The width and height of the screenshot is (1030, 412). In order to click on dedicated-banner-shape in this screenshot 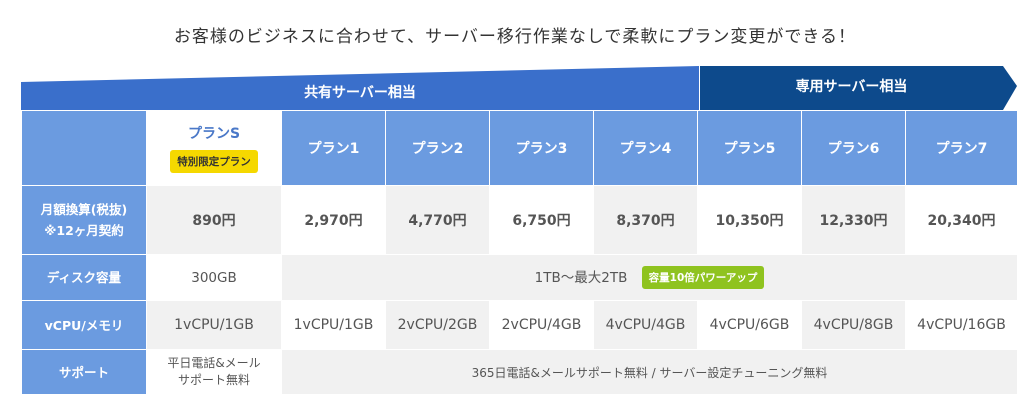, I will do `click(858, 88)`.